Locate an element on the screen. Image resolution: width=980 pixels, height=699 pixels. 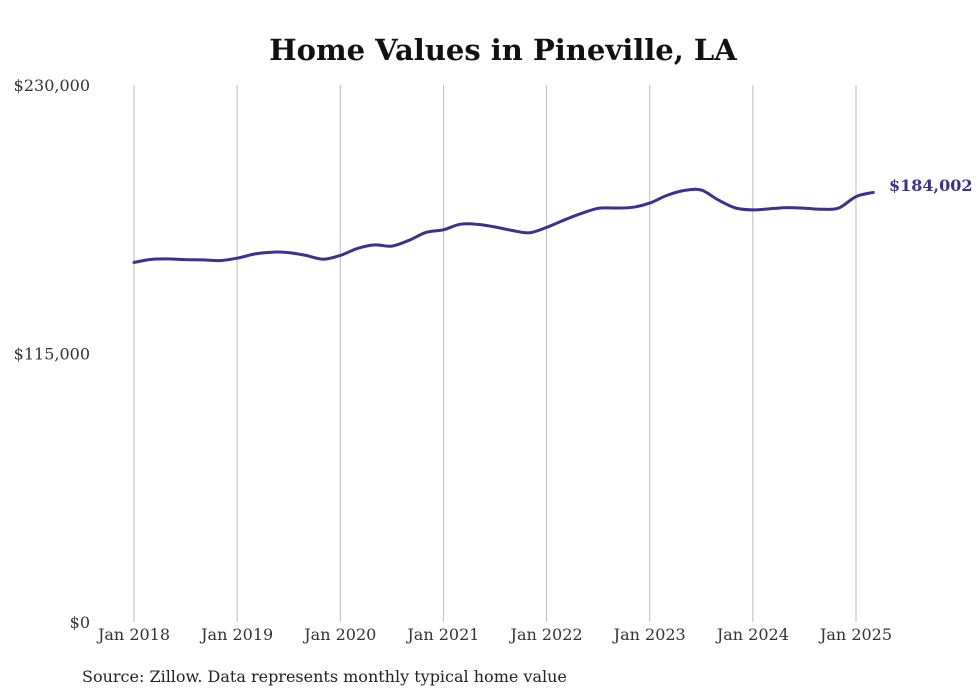
x-tick-label: Jan 2019 is located at coordinates (236, 634).